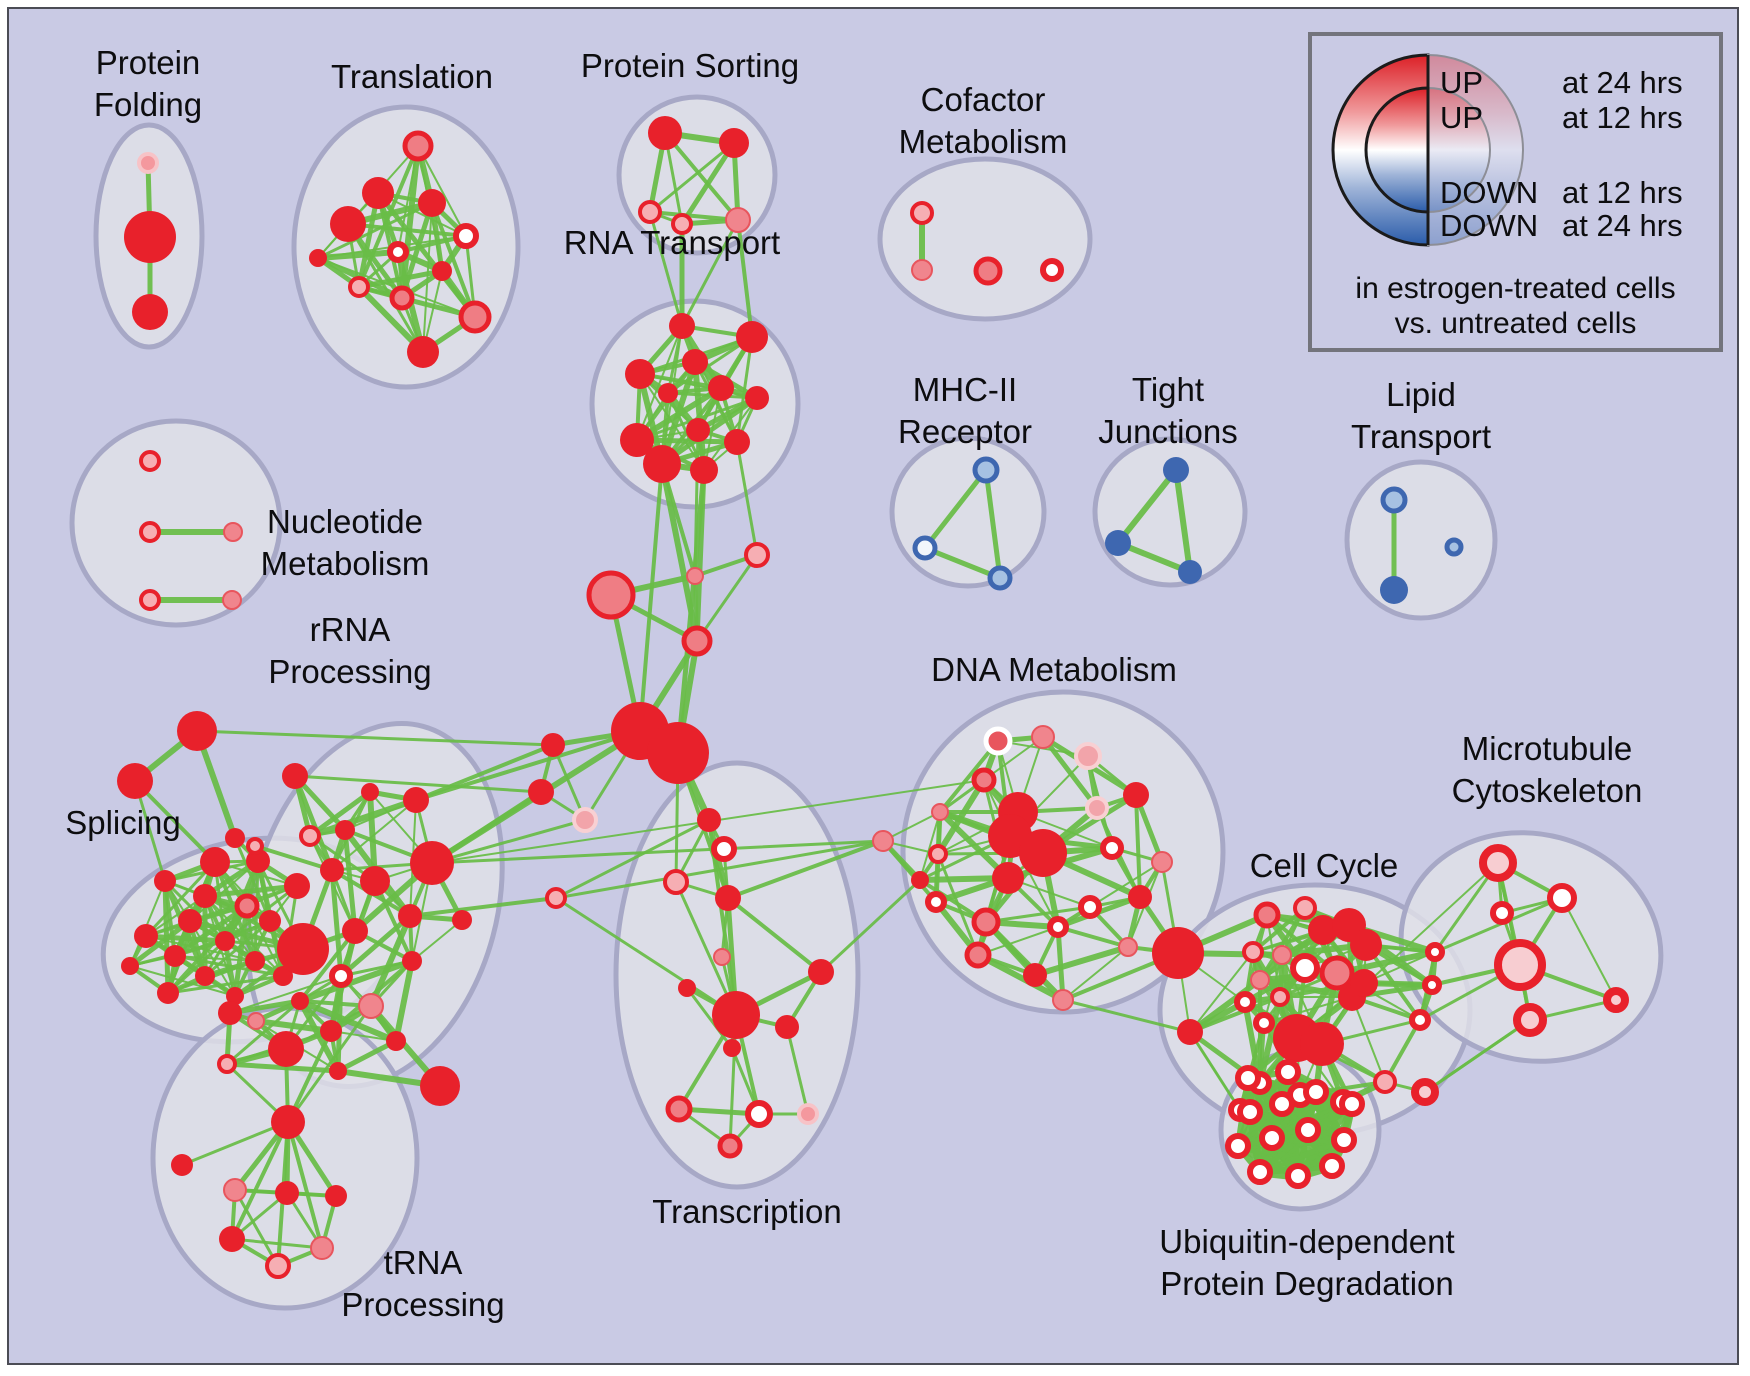 The height and width of the screenshot is (1376, 1750). I want to click on node-mhc2-receptor, so click(986, 470).